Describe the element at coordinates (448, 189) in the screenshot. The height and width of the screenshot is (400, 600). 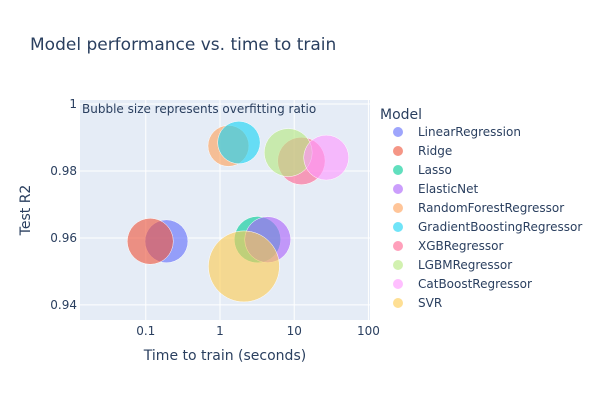
I see `legend-label: ElasticNet` at that location.